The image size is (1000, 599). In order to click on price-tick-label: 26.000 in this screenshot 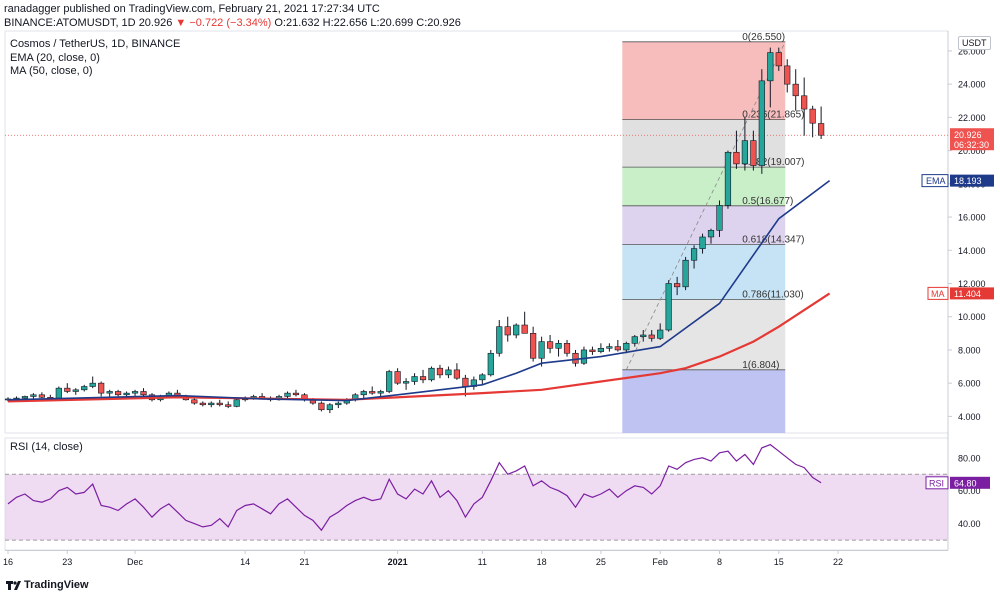, I will do `click(972, 51)`.